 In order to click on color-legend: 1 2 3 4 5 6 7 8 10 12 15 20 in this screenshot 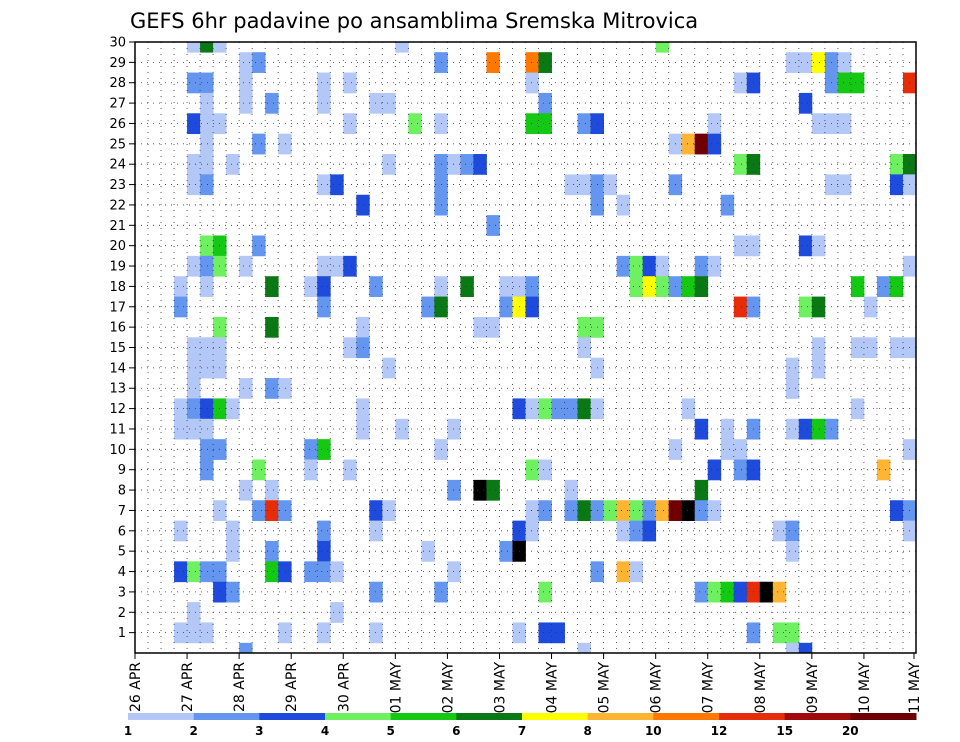, I will do `click(520, 725)`.